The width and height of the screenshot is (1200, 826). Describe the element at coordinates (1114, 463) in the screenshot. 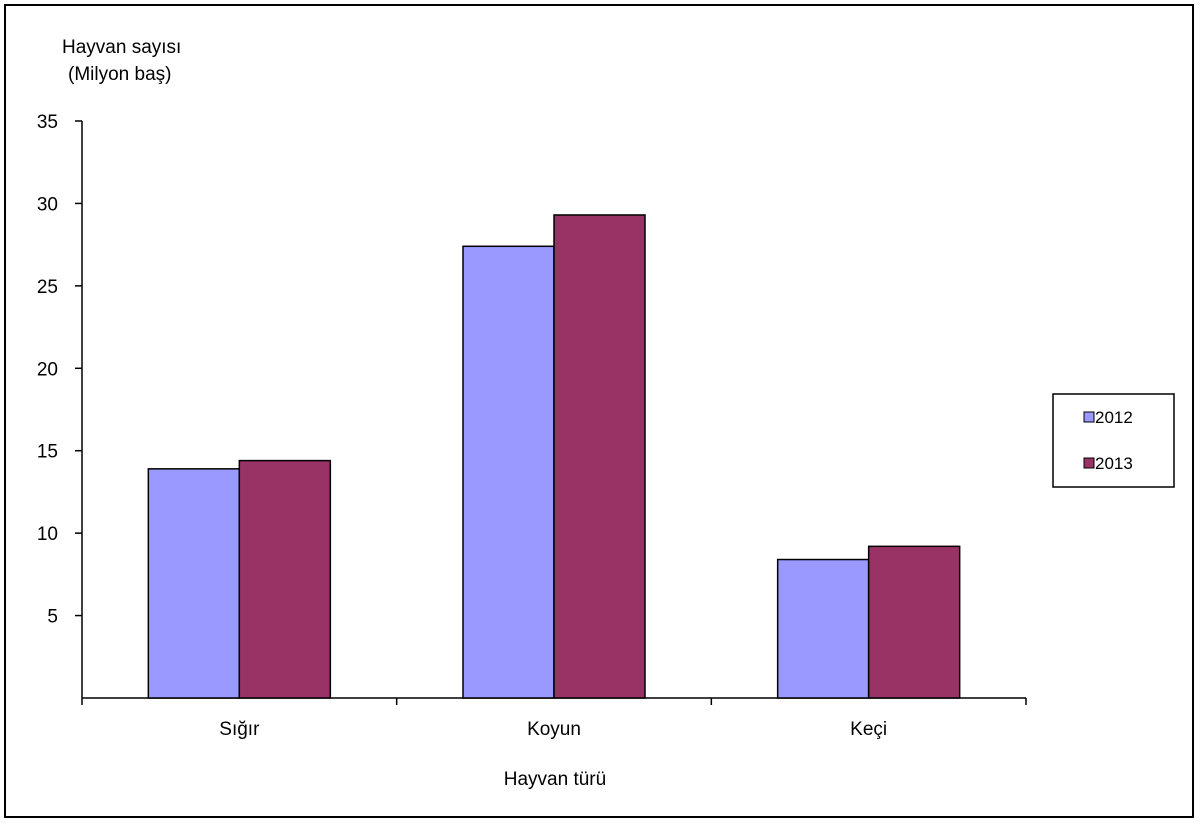

I see `legend-label-2013: 2013` at that location.